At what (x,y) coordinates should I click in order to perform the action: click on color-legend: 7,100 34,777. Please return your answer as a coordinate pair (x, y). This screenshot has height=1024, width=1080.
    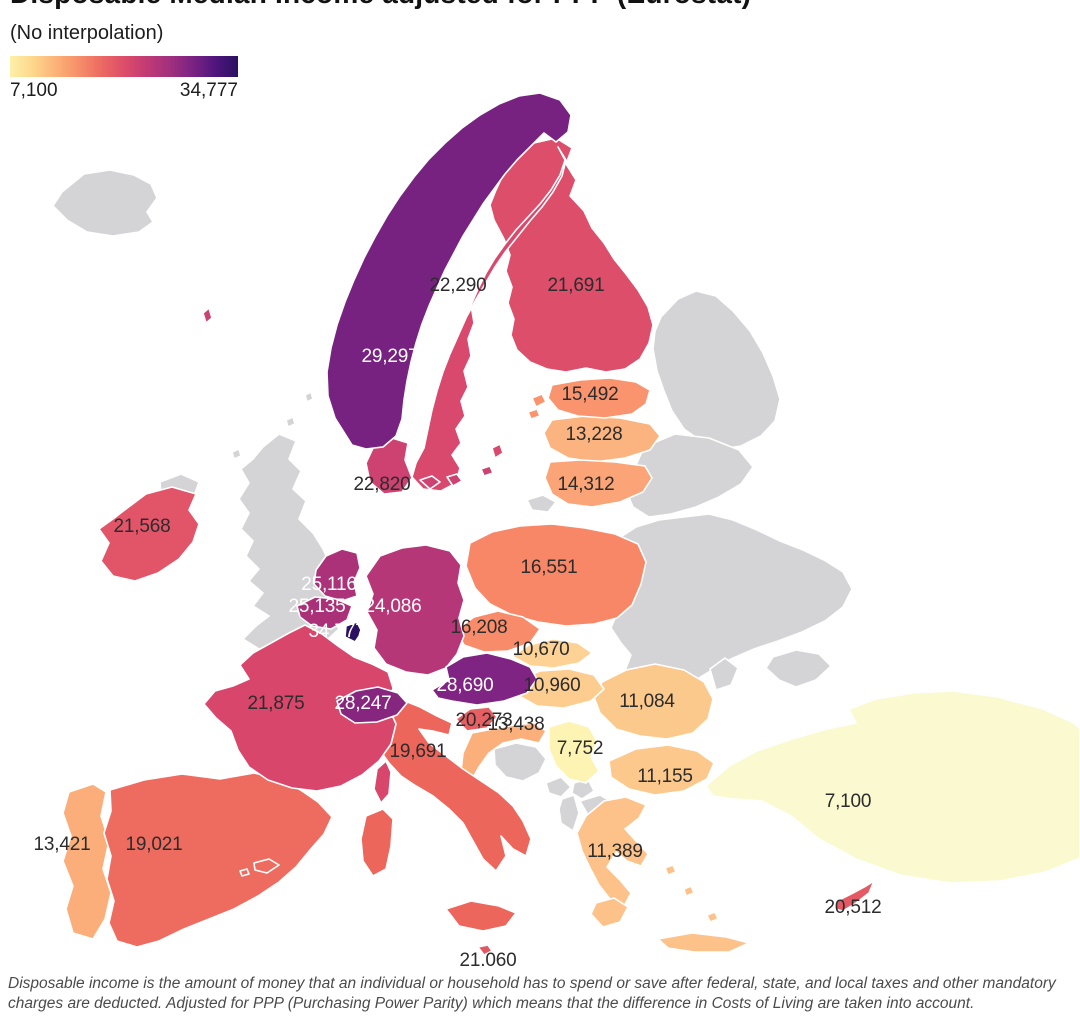
    Looking at the image, I should click on (124, 79).